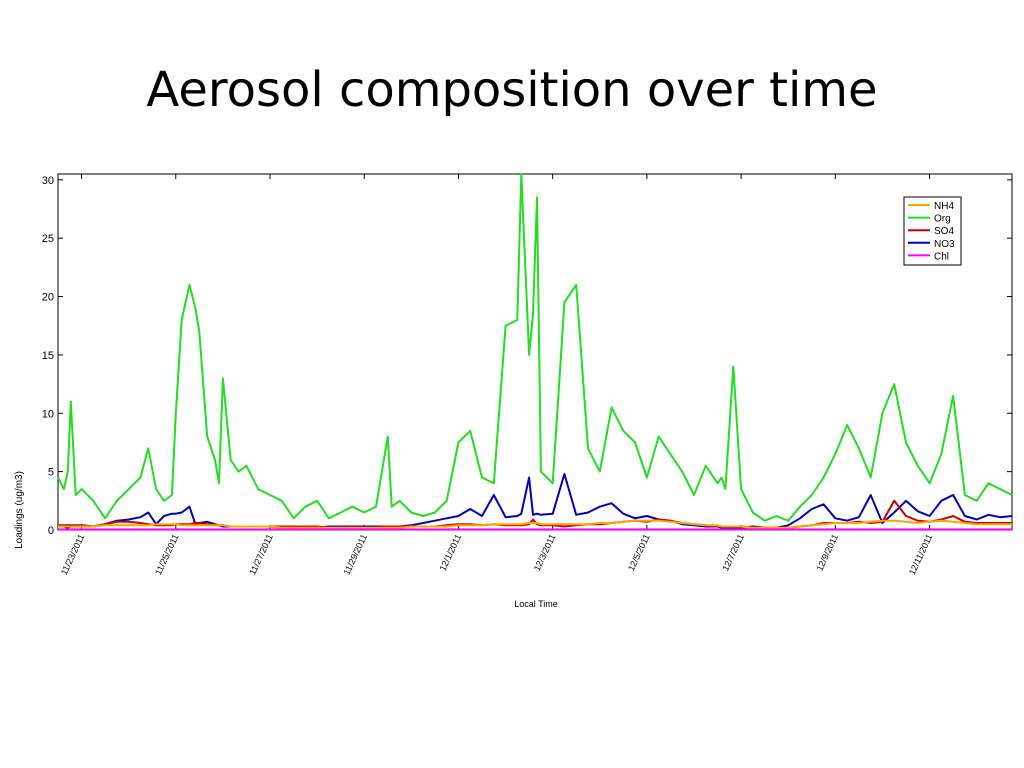  I want to click on legend-label-org: Org, so click(942, 219).